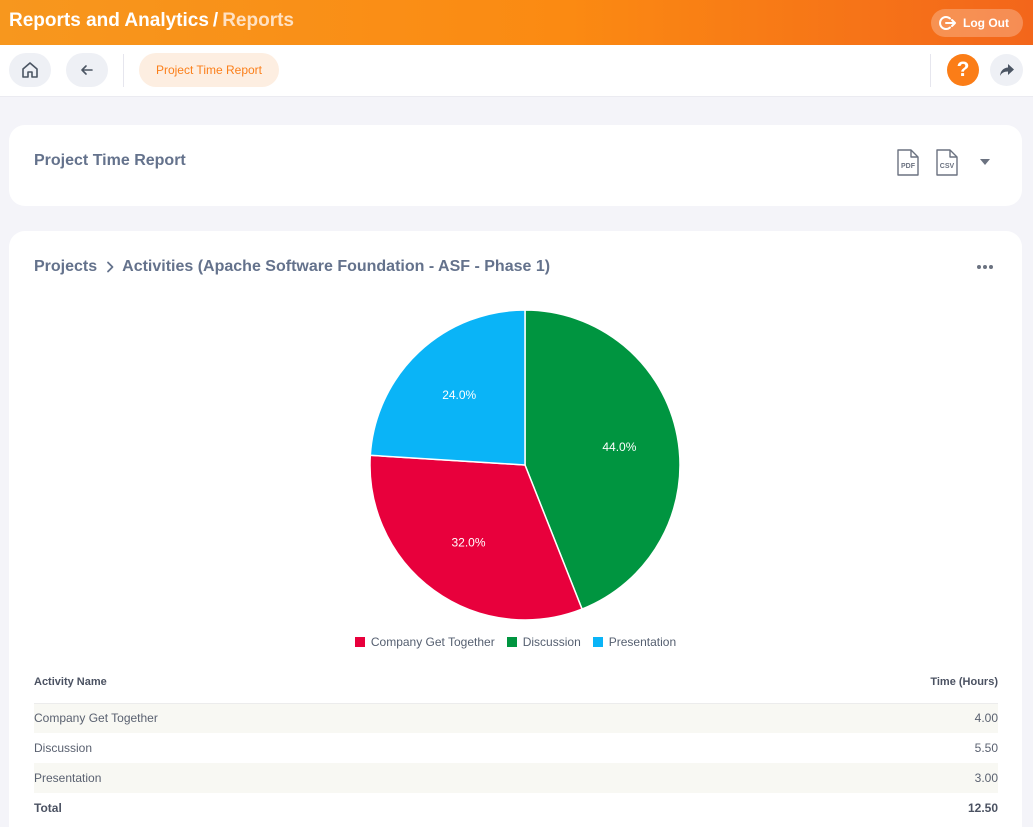  I want to click on activities-pie-chart: 44.0% 32.0% 24.0%, so click(525, 465).